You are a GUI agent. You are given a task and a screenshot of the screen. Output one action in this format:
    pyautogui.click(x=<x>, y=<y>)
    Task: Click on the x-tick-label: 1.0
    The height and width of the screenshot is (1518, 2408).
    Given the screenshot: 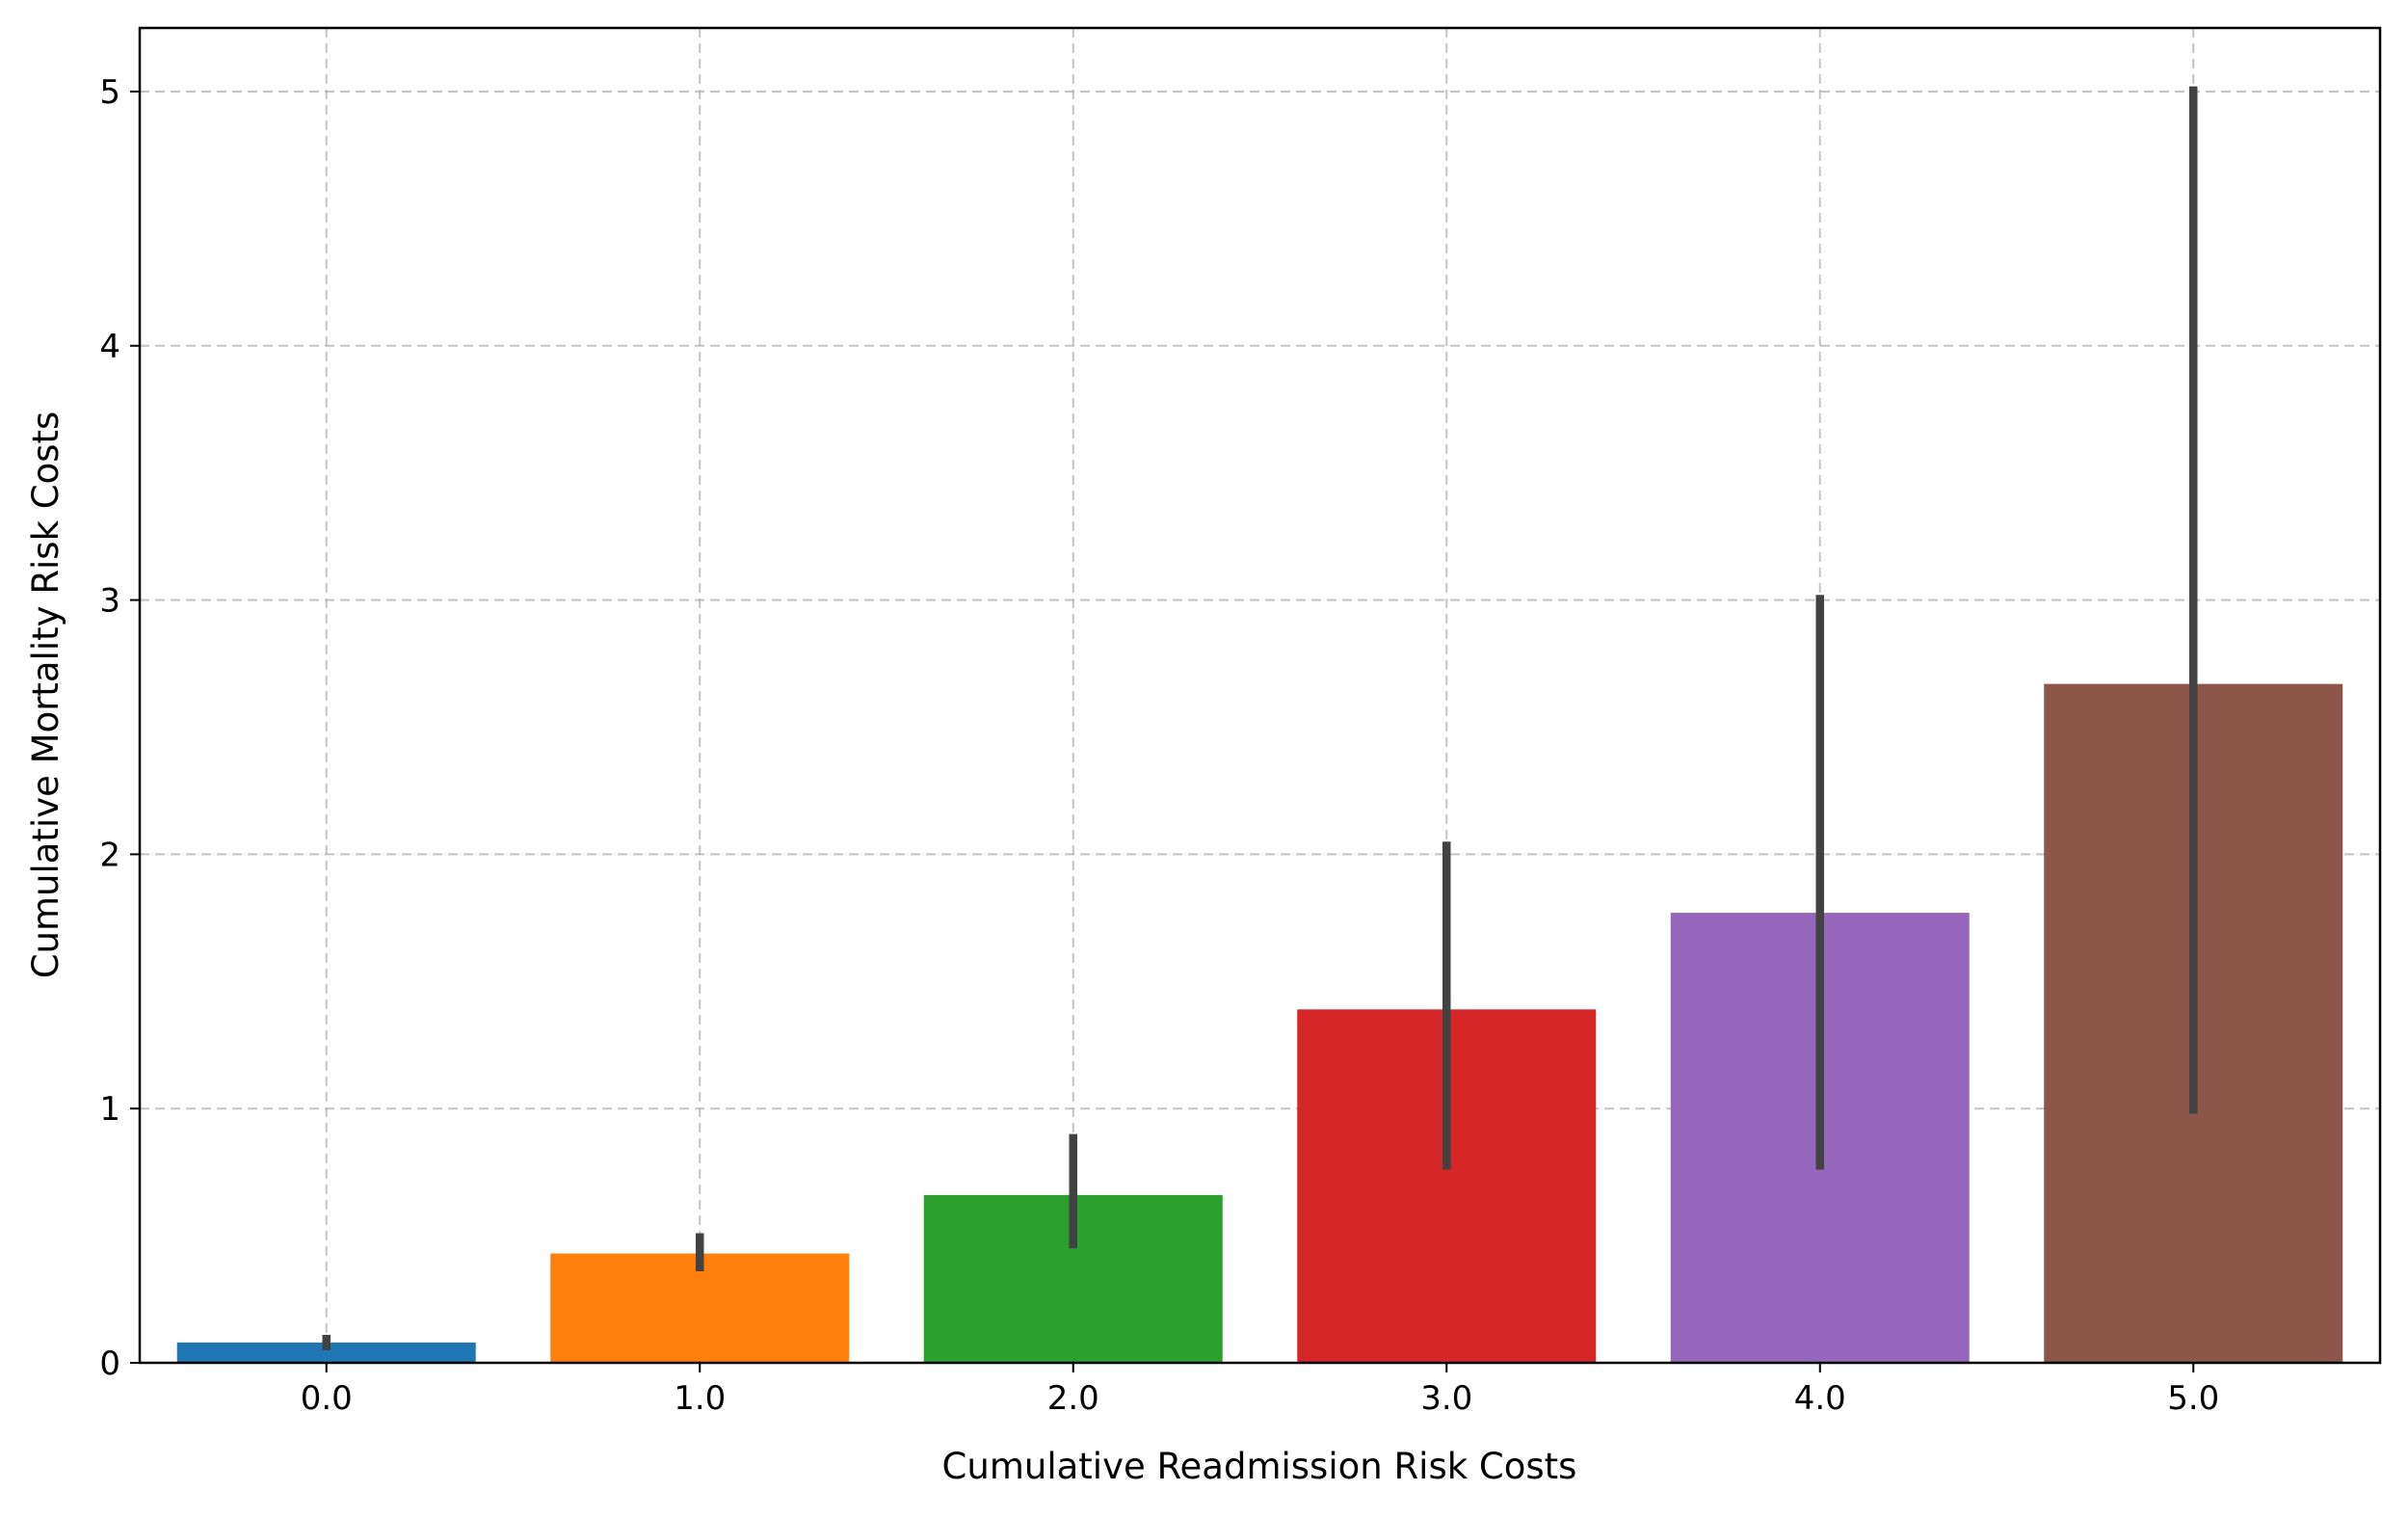 What is the action you would take?
    pyautogui.click(x=700, y=1398)
    